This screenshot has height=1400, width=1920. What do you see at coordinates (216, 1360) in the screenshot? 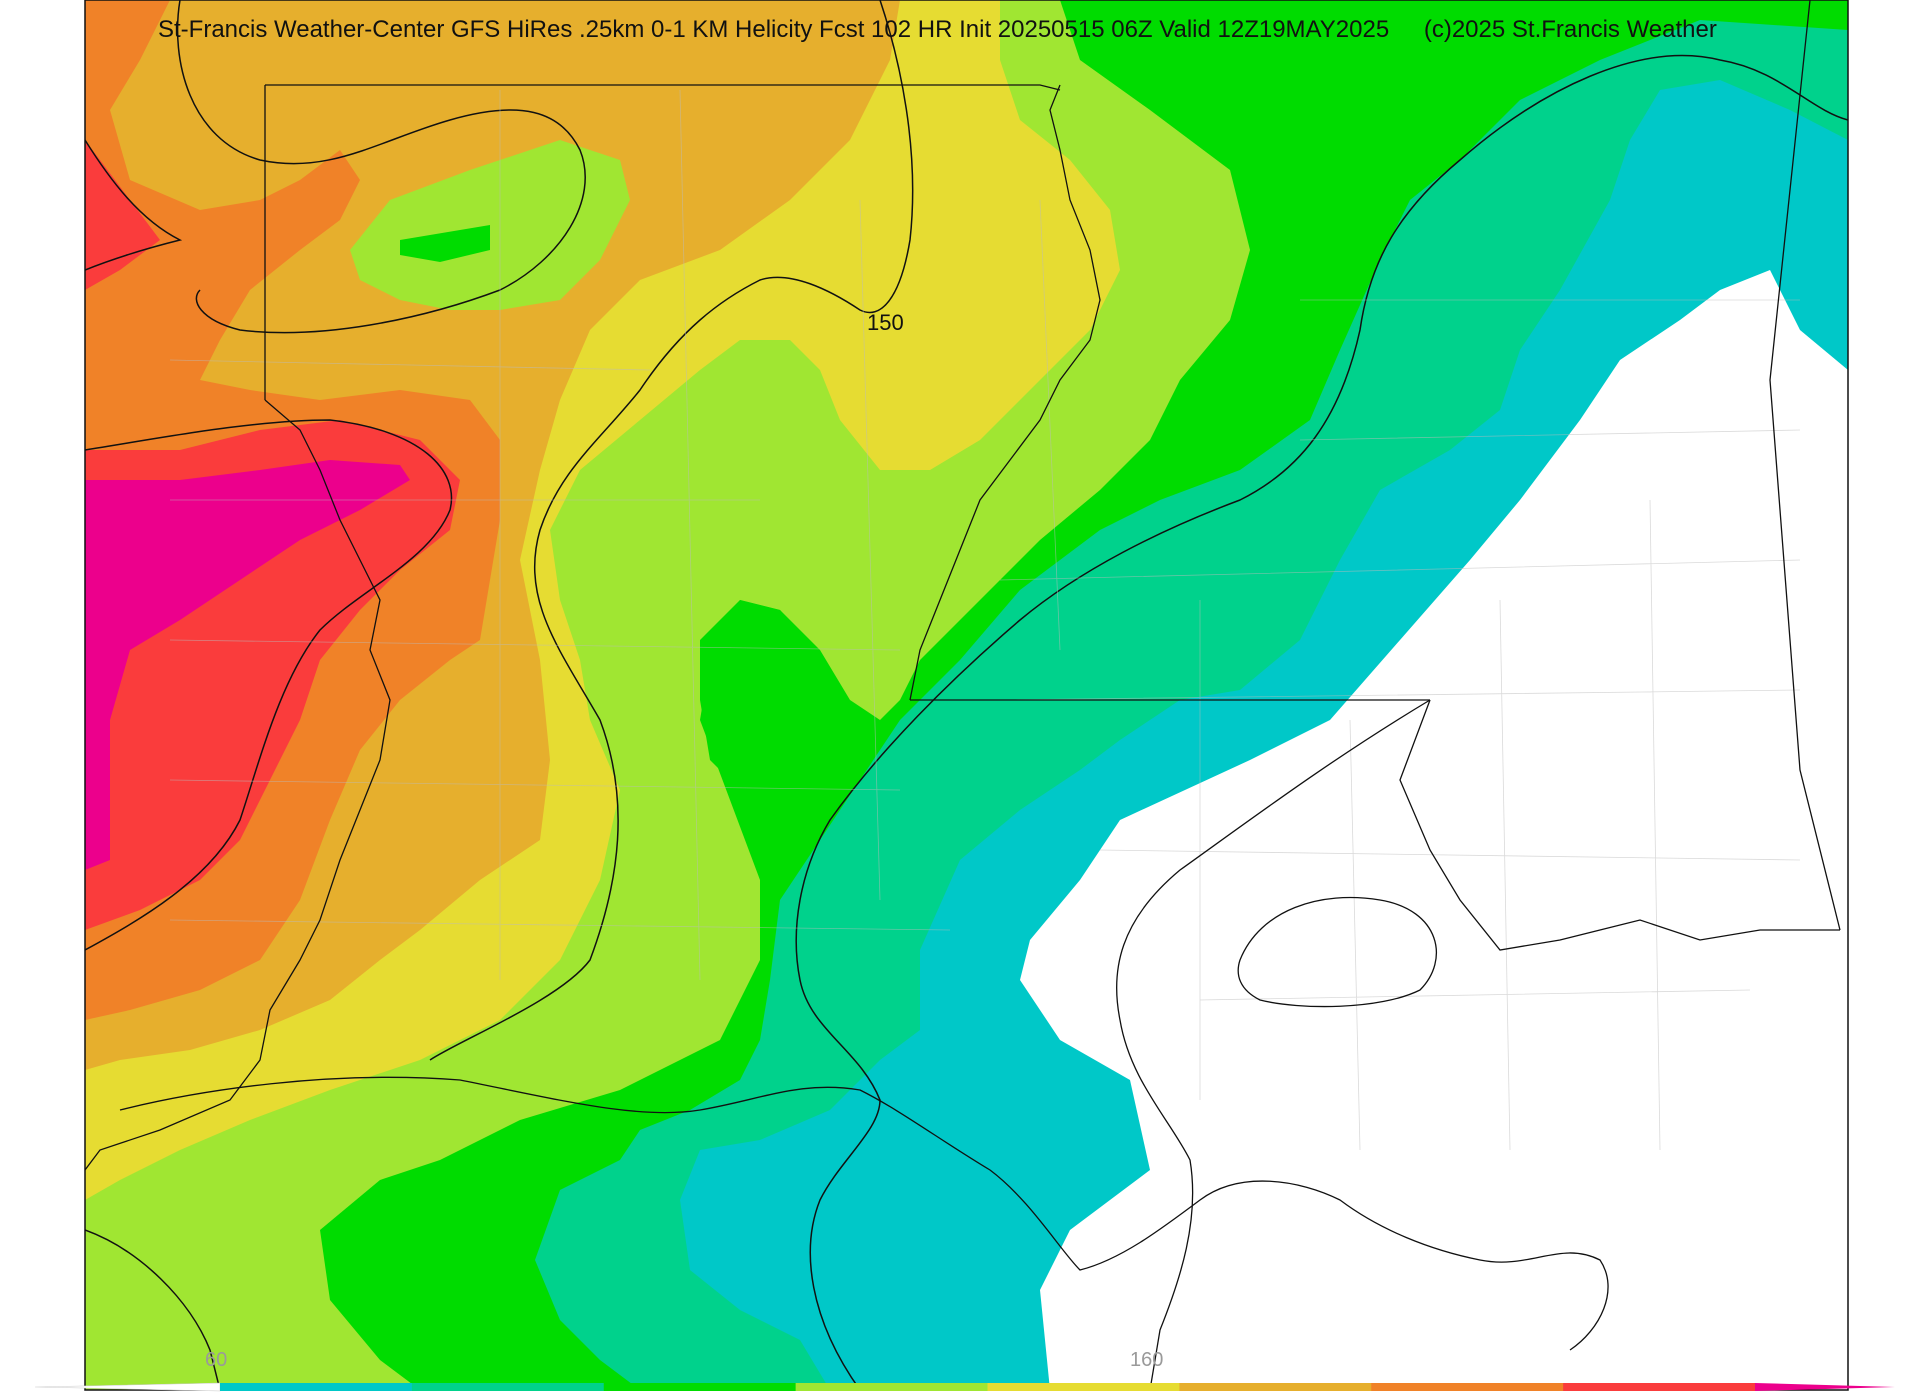
I see `colorbar-tick-label-low: 60` at bounding box center [216, 1360].